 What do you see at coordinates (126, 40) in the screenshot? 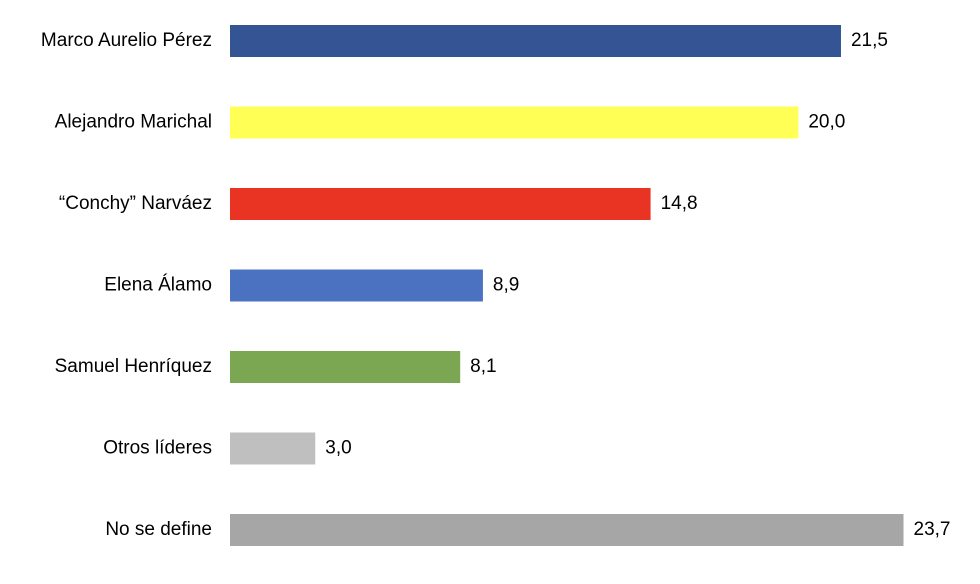
I see `category-label: Marco Aurelio Pérez` at bounding box center [126, 40].